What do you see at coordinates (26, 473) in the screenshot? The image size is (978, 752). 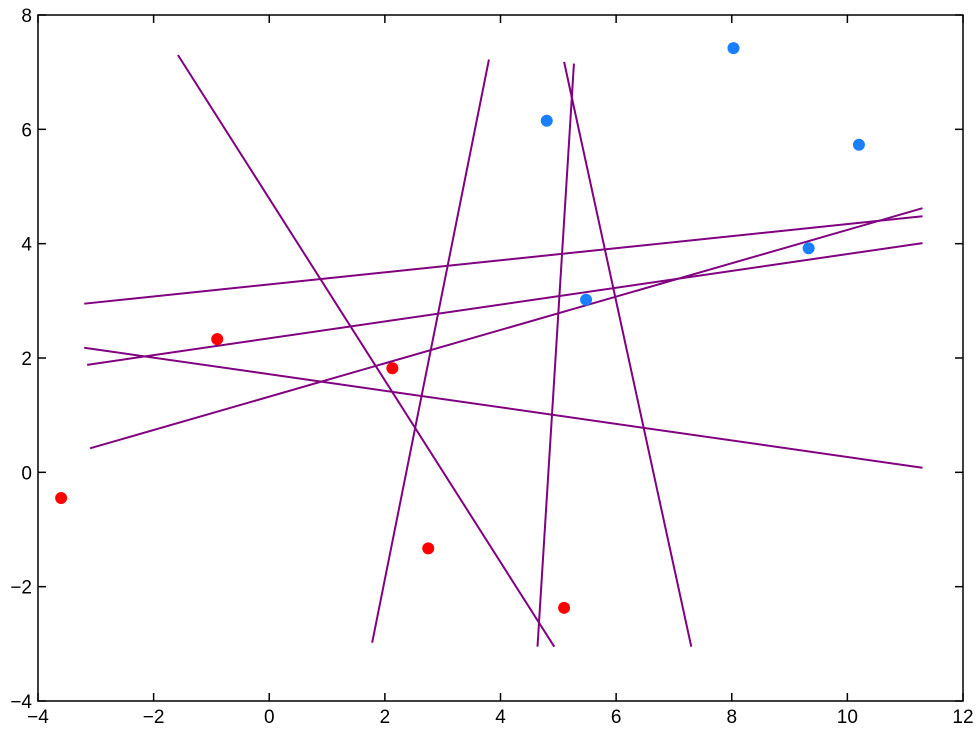 I see `y-tick-label: 0` at bounding box center [26, 473].